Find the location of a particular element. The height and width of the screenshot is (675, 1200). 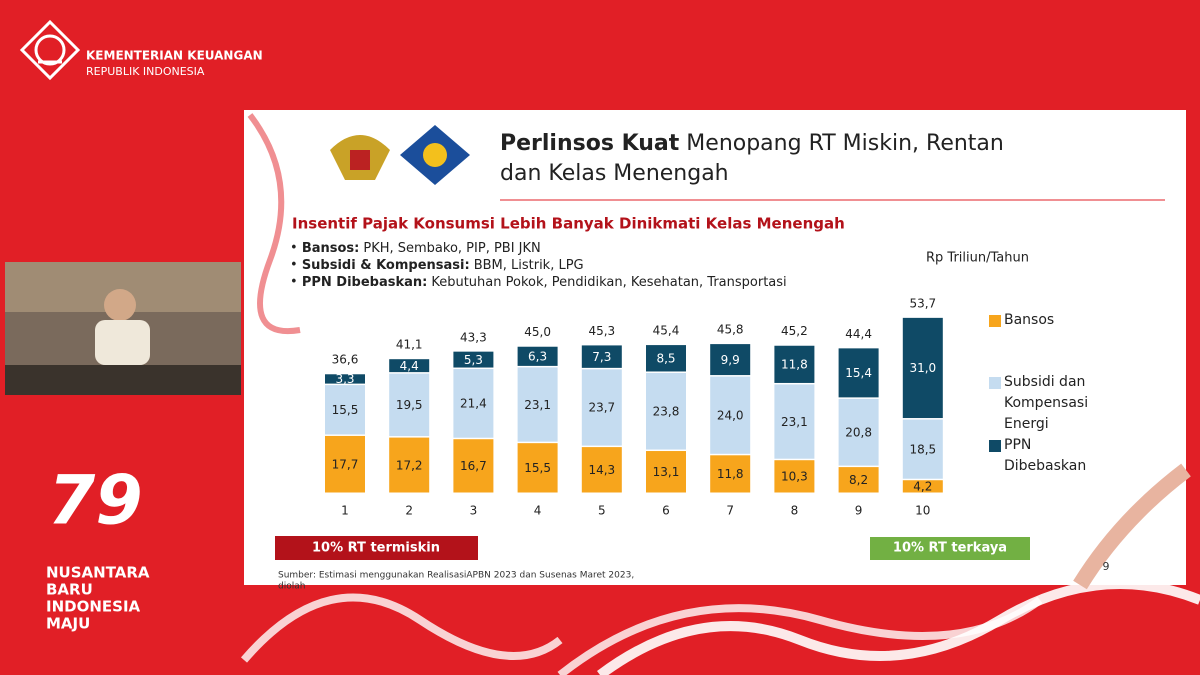

legend-entry: Subsidi dan Kompensasi Energi is located at coordinates (1046, 403).